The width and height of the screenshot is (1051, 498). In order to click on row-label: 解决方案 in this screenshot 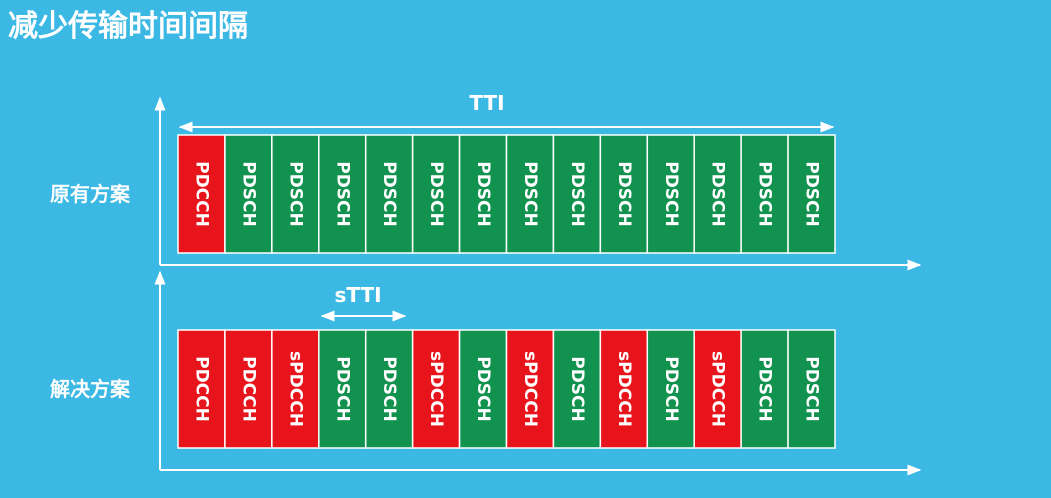, I will do `click(90, 389)`.